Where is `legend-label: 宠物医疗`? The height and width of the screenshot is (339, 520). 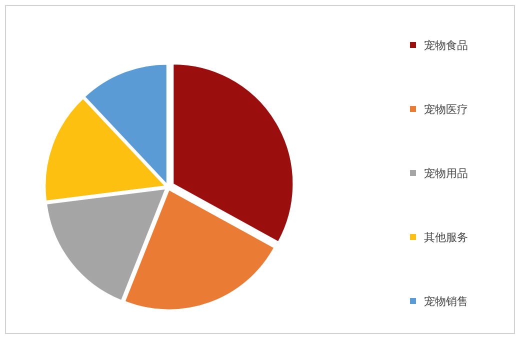
legend-label: 宠物医疗 is located at coordinates (446, 109).